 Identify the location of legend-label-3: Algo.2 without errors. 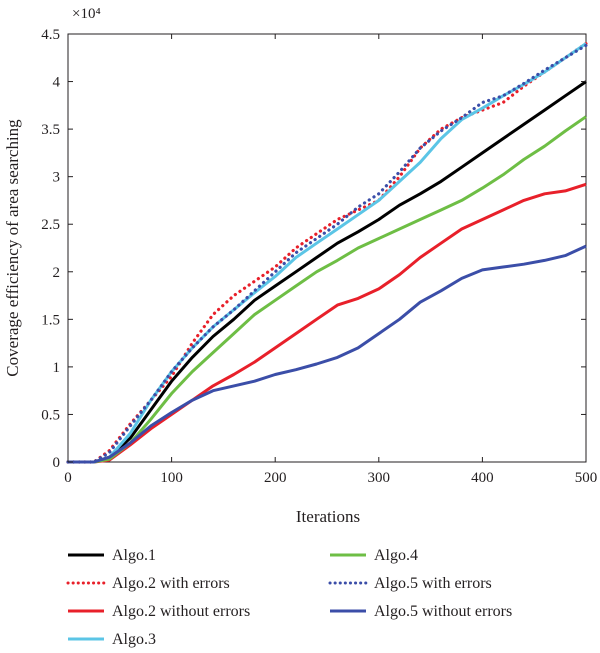
(181, 611).